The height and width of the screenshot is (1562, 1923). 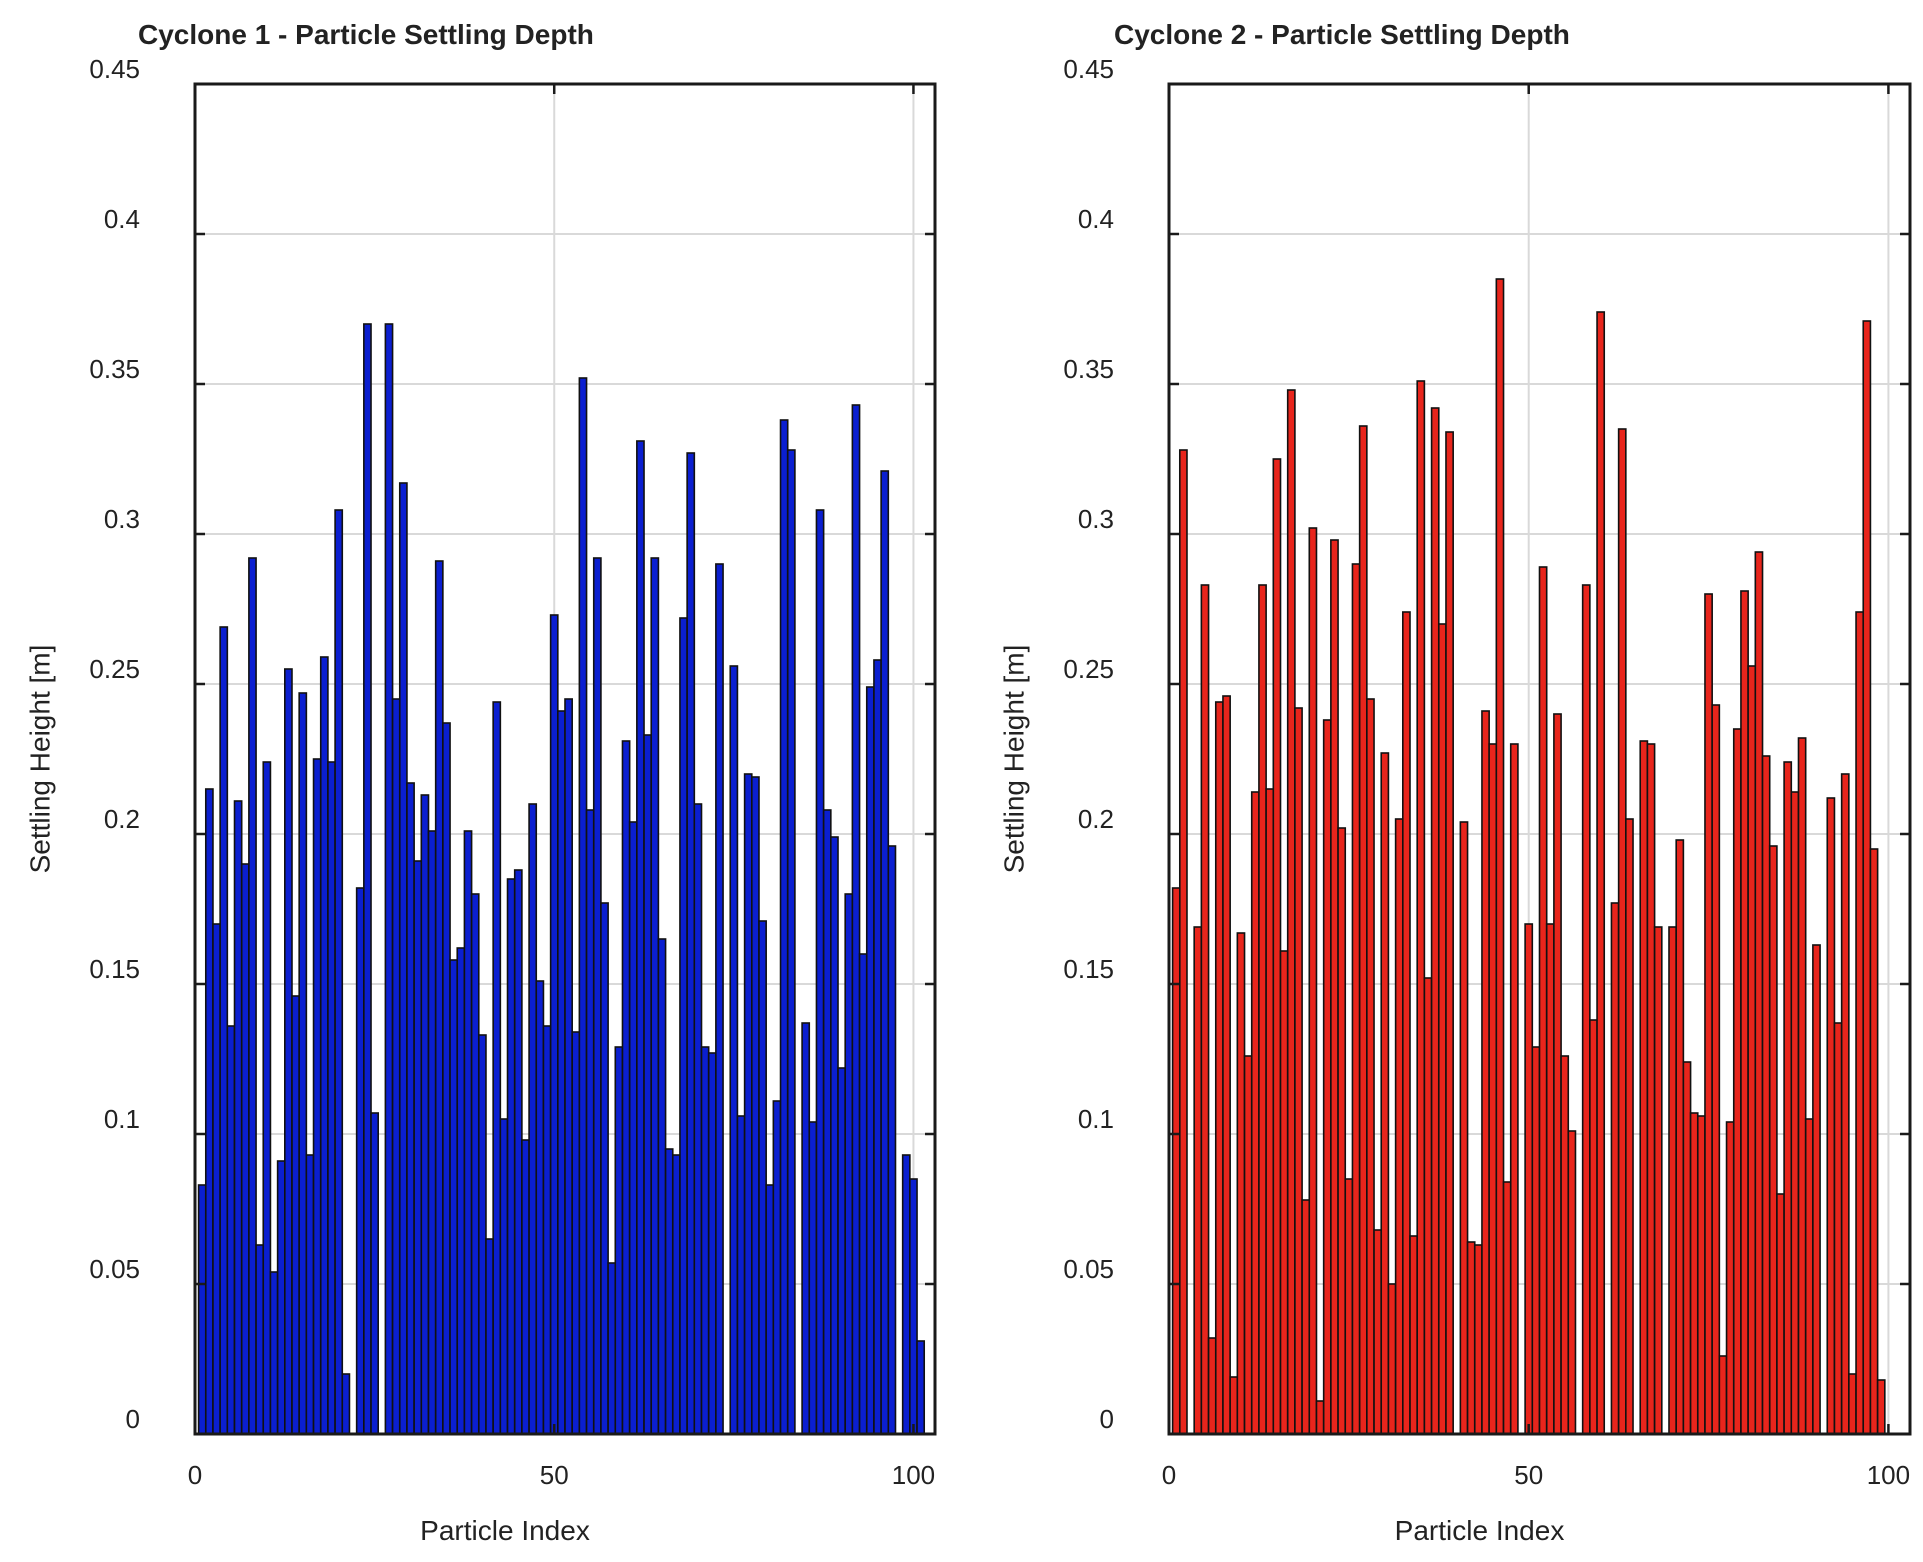 I want to click on y-tick-label: 0.4, so click(x=1096, y=219).